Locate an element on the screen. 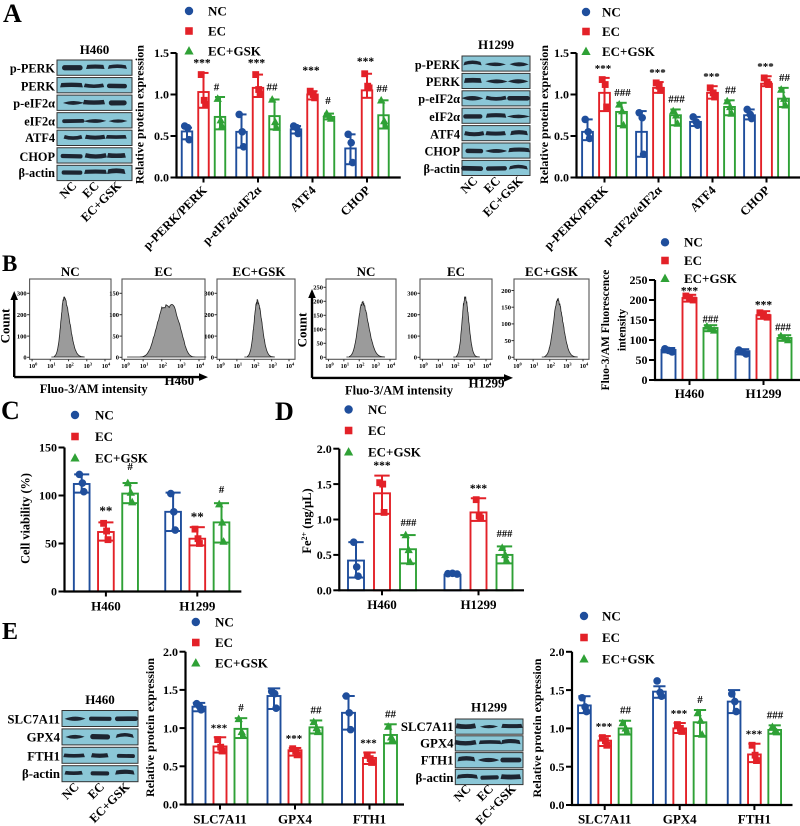 This screenshot has height=826, width=800. svg-text: CHOP is located at coordinates (37, 157).